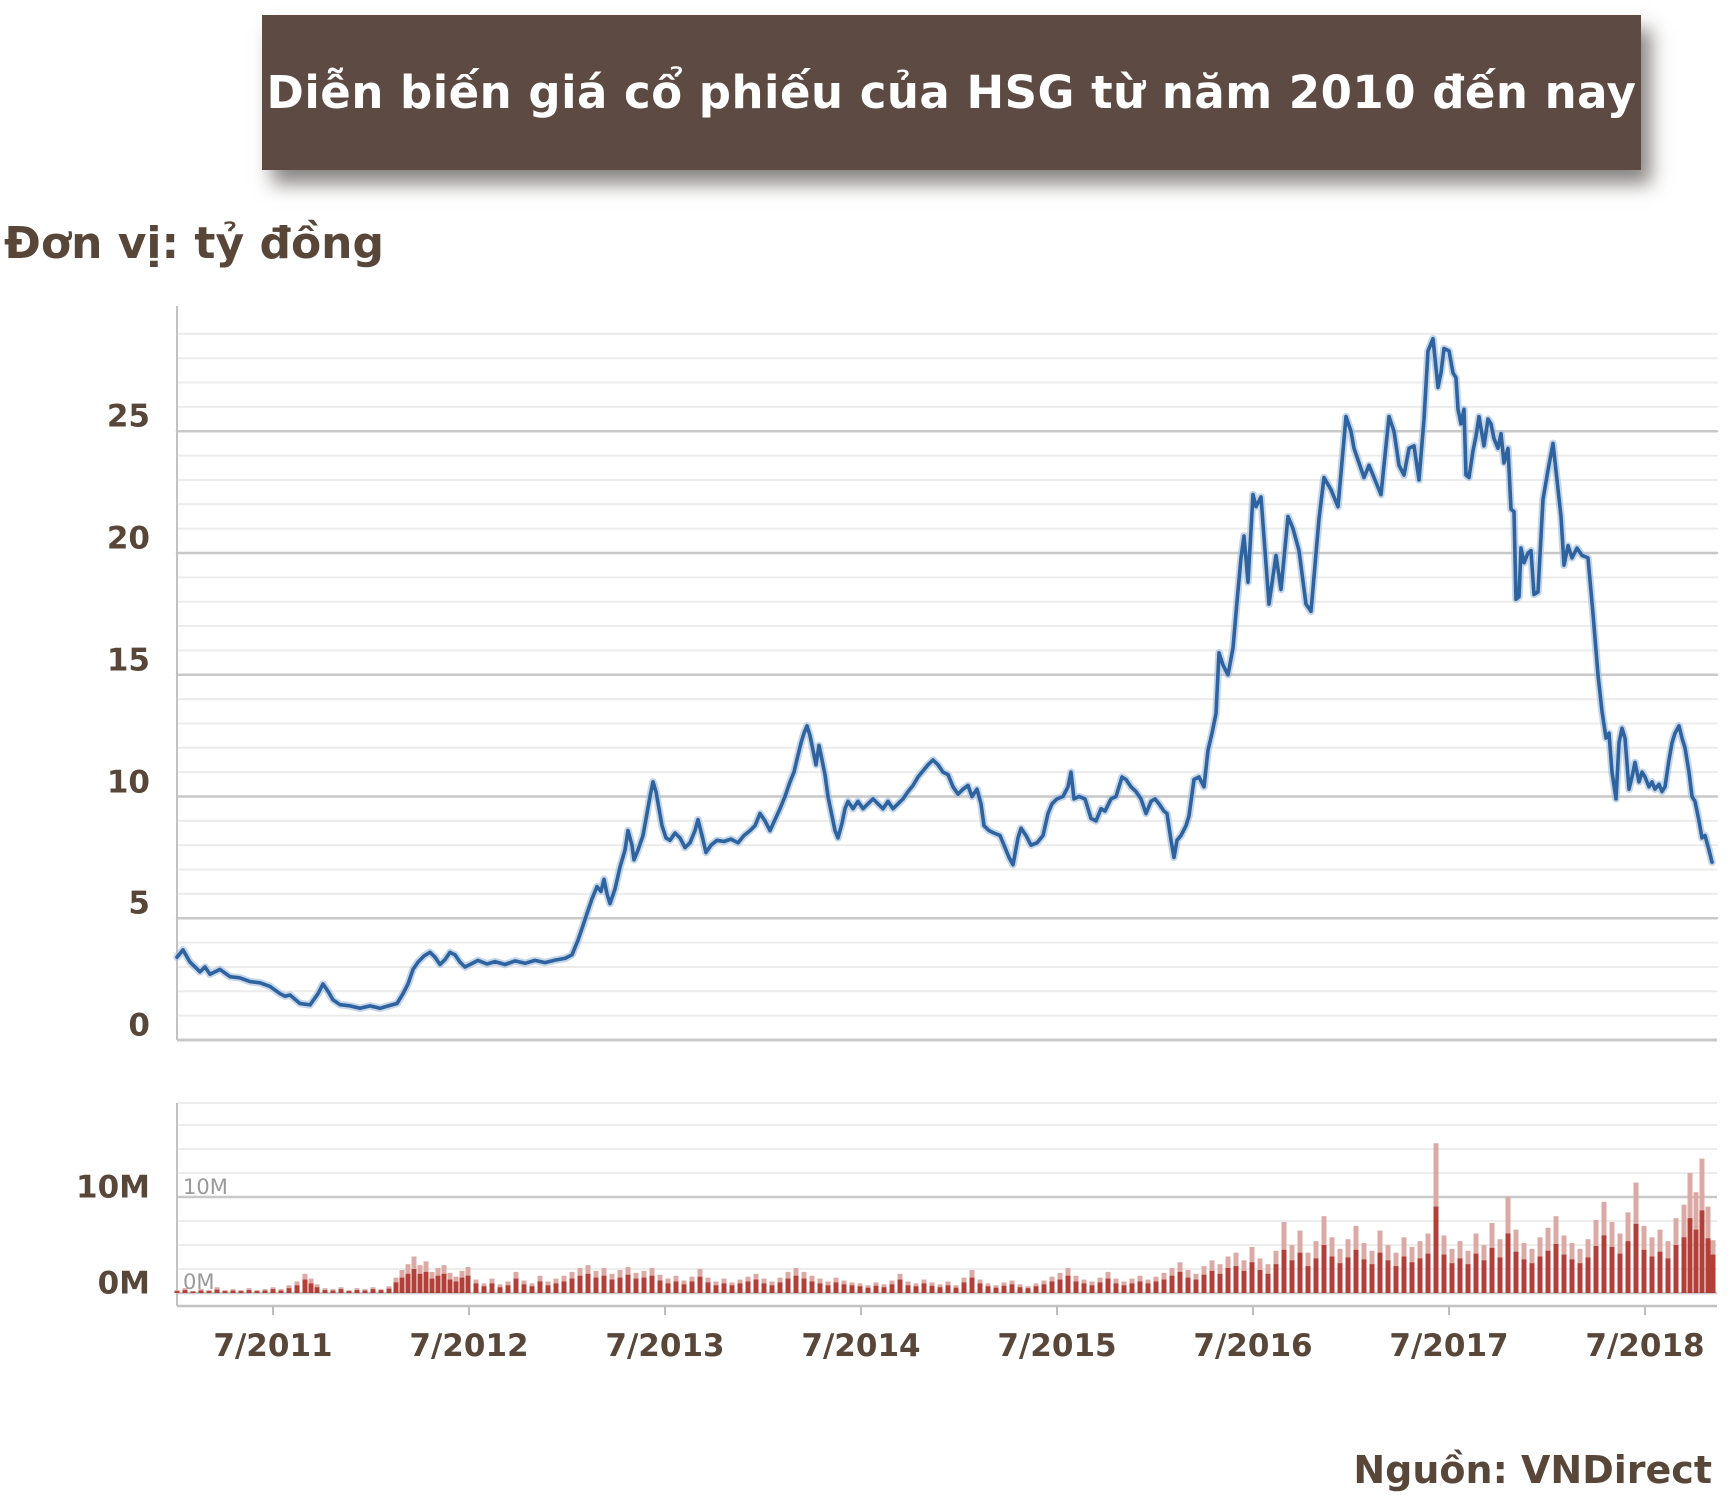 The width and height of the screenshot is (1730, 1510). What do you see at coordinates (128, 416) in the screenshot?
I see `price-axis-tick-label: 25` at bounding box center [128, 416].